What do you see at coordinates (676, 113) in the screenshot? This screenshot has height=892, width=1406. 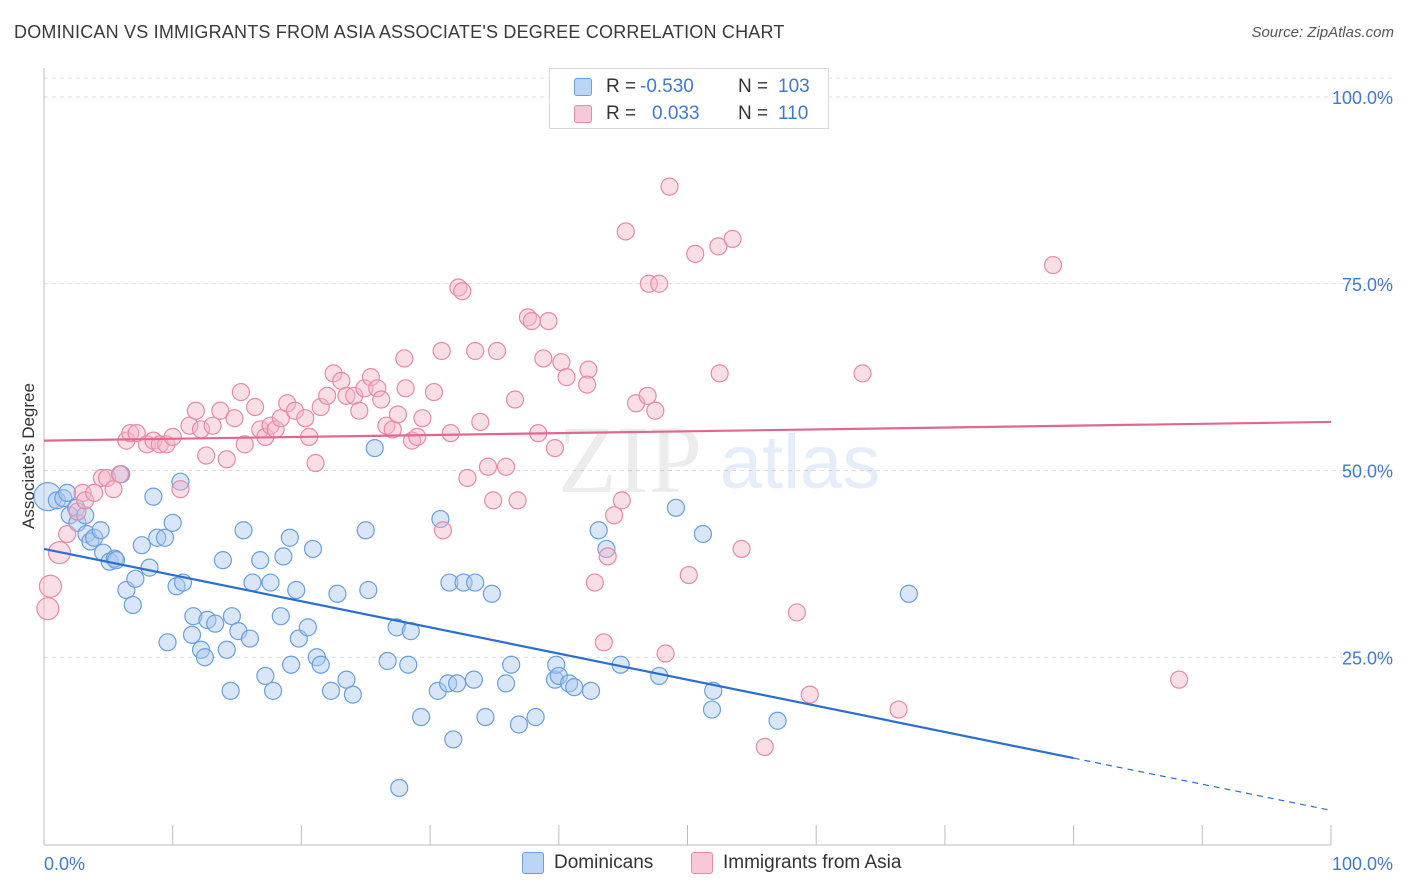 I see `r-value: 0.033` at bounding box center [676, 113].